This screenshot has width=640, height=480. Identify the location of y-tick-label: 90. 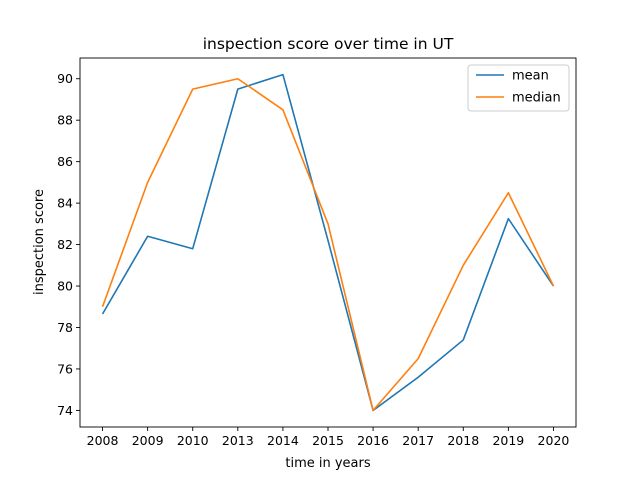
(65, 78).